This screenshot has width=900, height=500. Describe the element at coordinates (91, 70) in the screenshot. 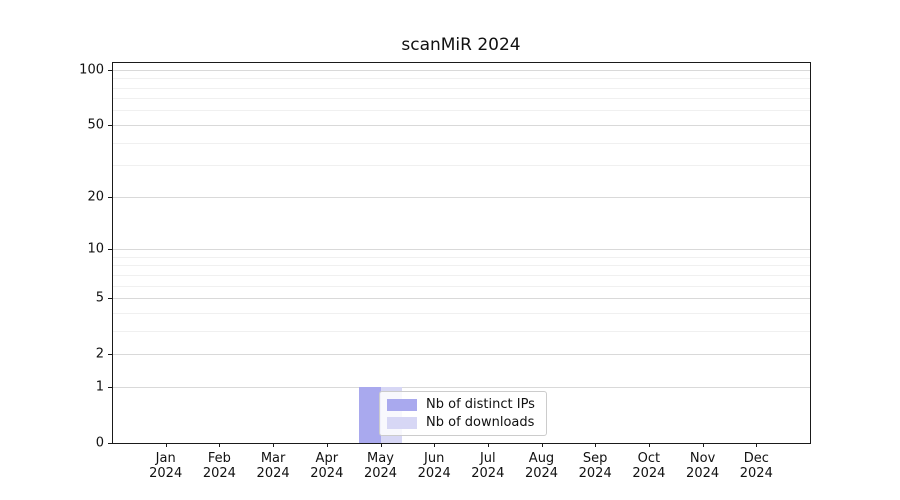

I see `y-tick-label-100: 100` at that location.